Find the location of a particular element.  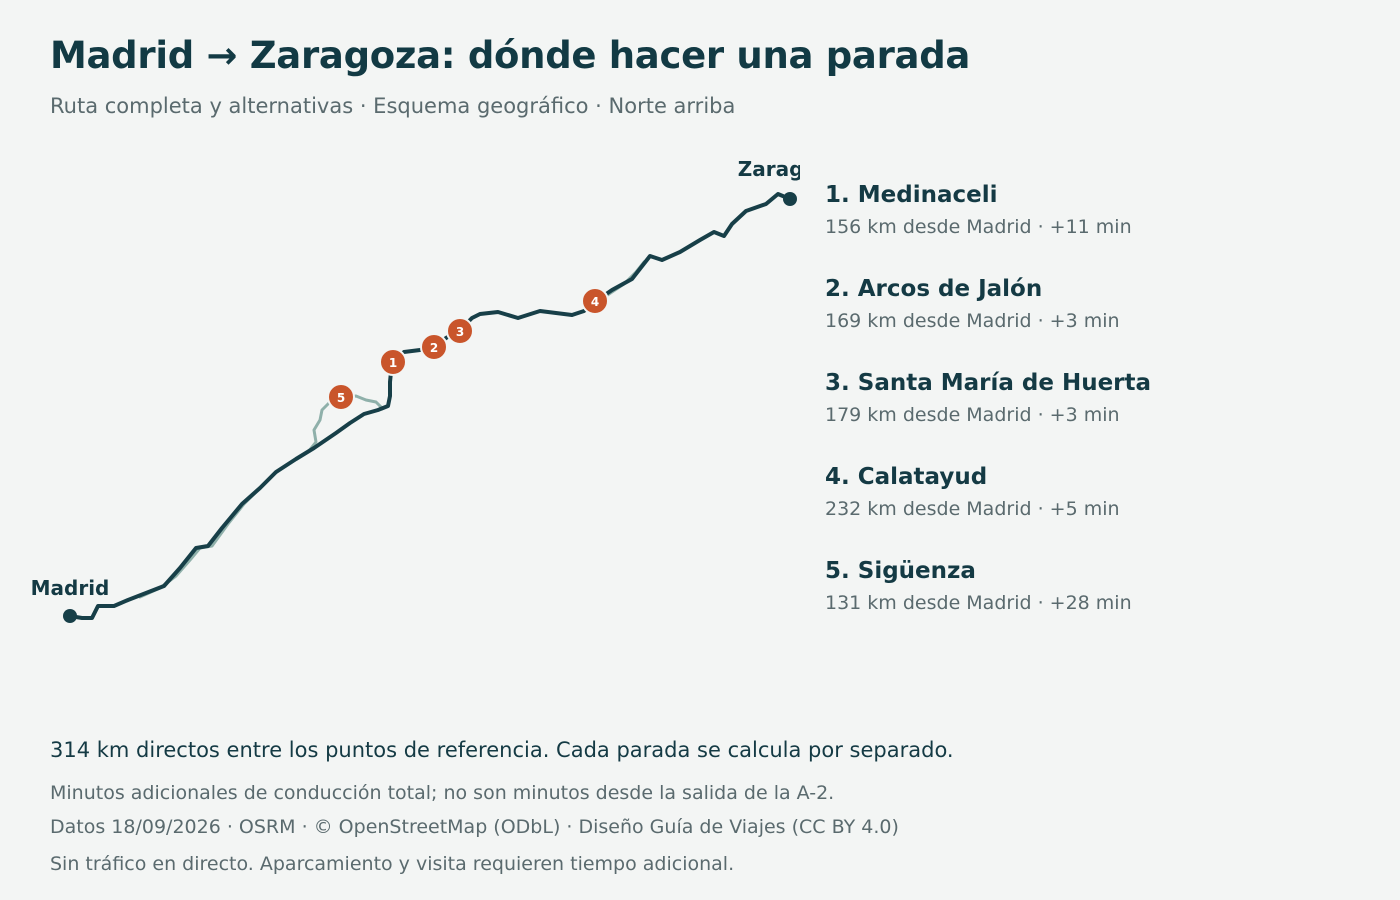

stop-marker-2: 2 is located at coordinates (434, 347).